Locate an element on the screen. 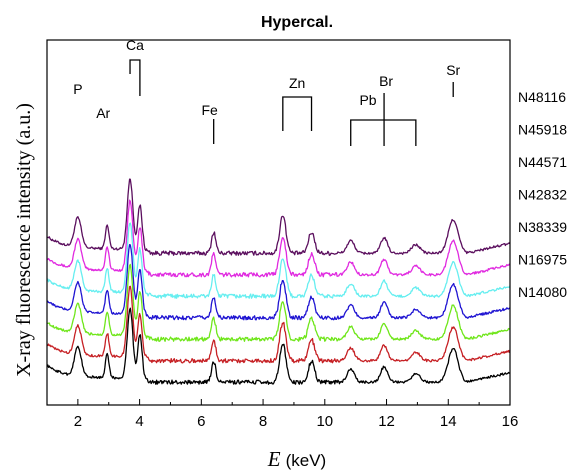 The height and width of the screenshot is (472, 576). series-line-N16975 is located at coordinates (278, 324).